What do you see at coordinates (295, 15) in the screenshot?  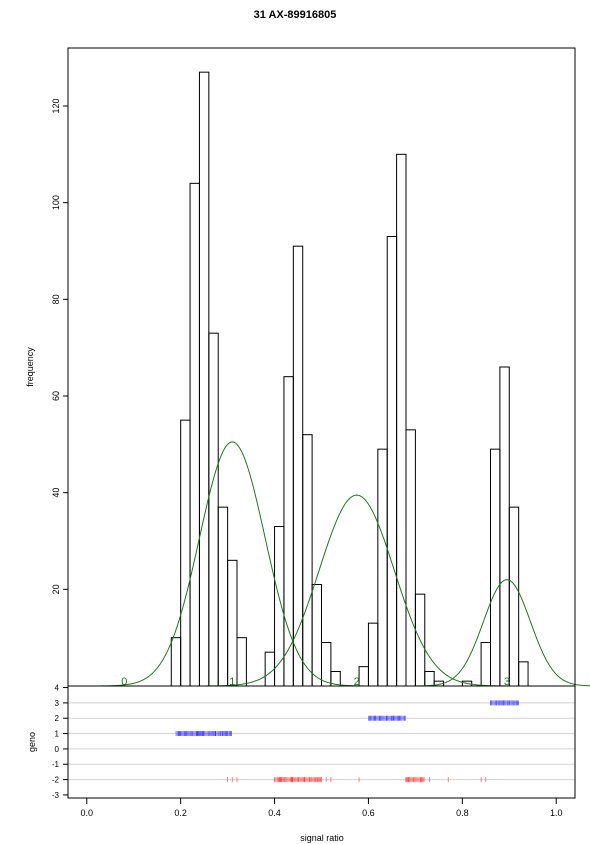 I see `chart-title: 31 AX-89916805` at bounding box center [295, 15].